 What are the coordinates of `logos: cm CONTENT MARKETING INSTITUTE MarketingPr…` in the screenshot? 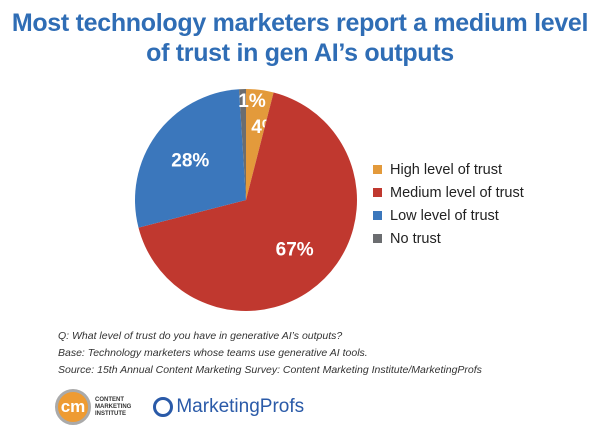 It's located at (179, 407).